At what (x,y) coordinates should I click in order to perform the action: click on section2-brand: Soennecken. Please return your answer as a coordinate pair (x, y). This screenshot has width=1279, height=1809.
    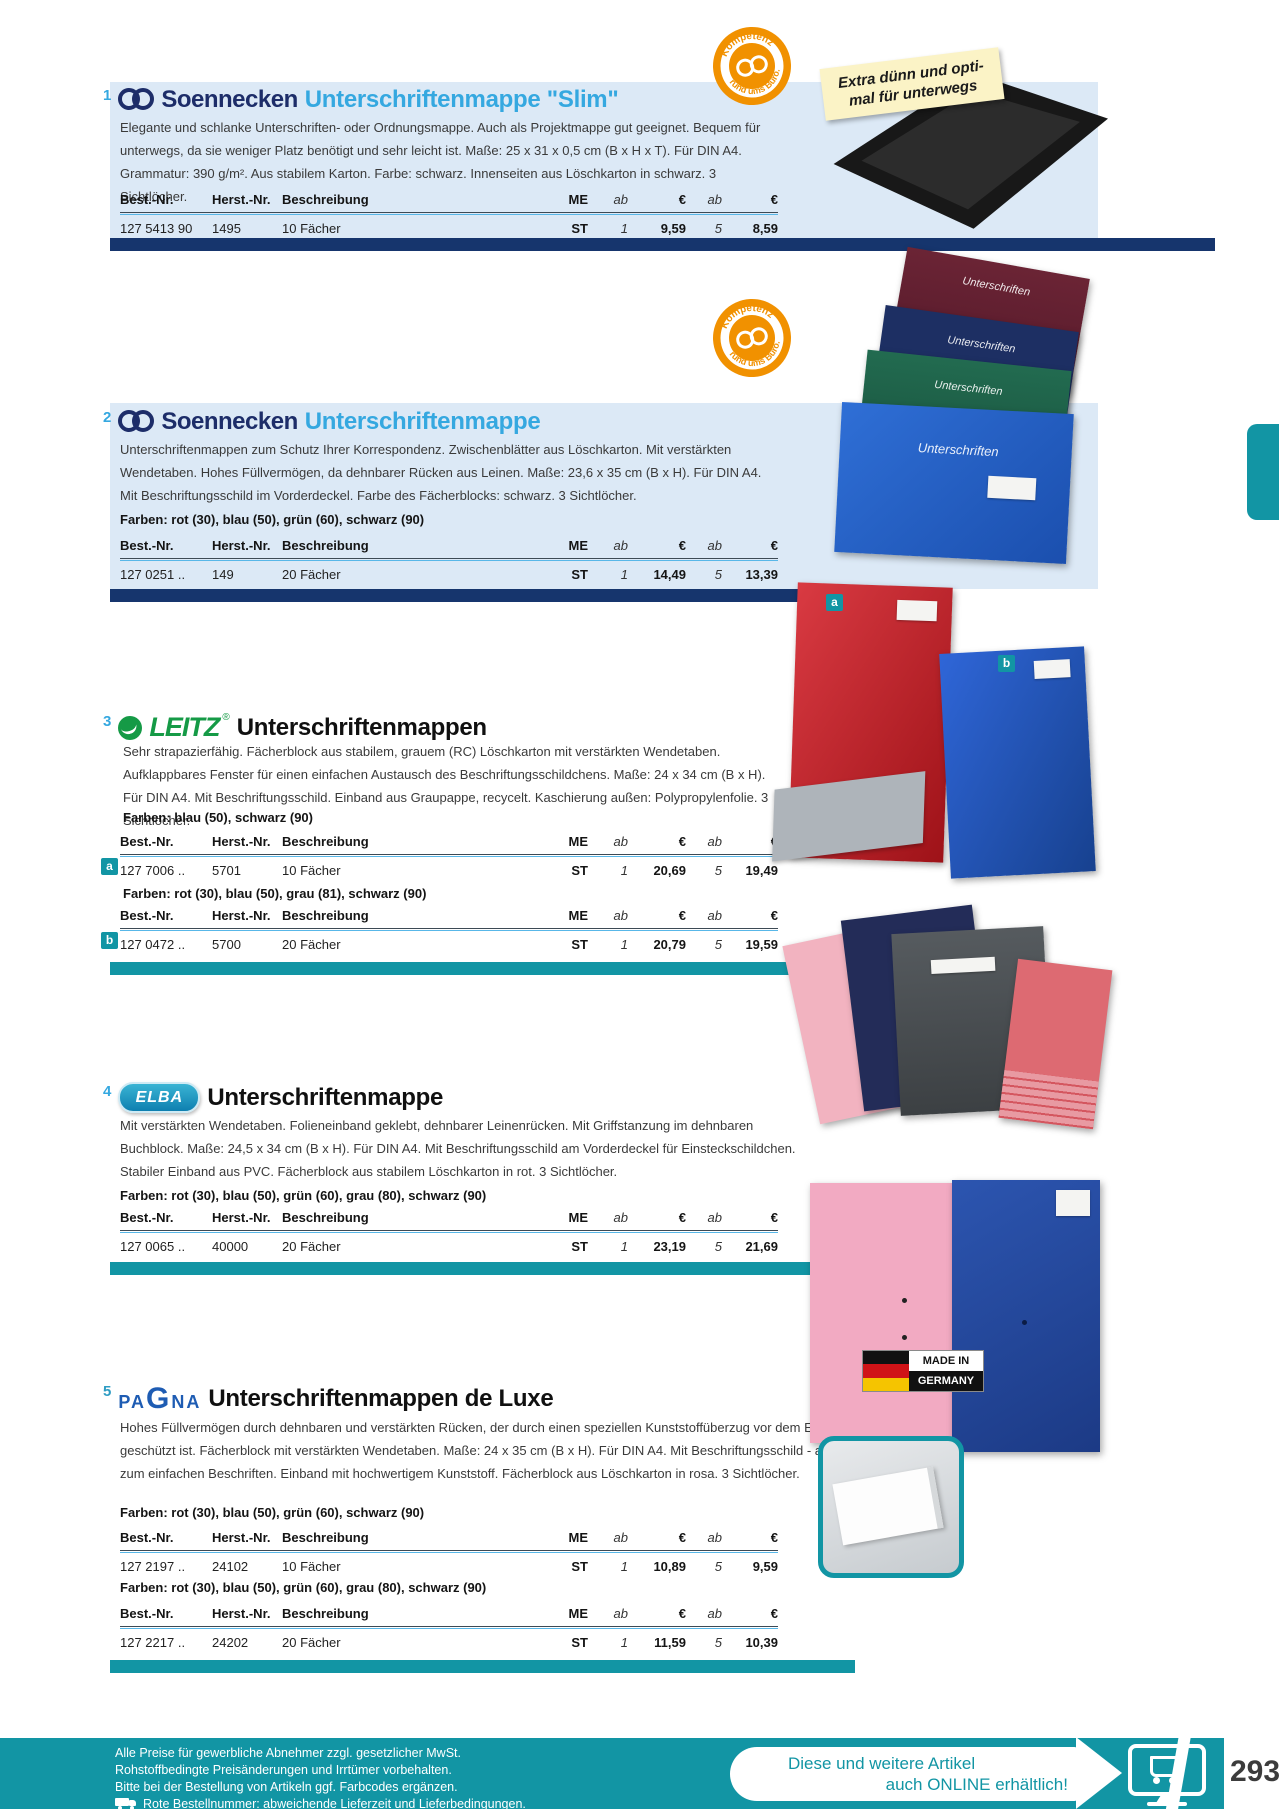
    Looking at the image, I should click on (229, 421).